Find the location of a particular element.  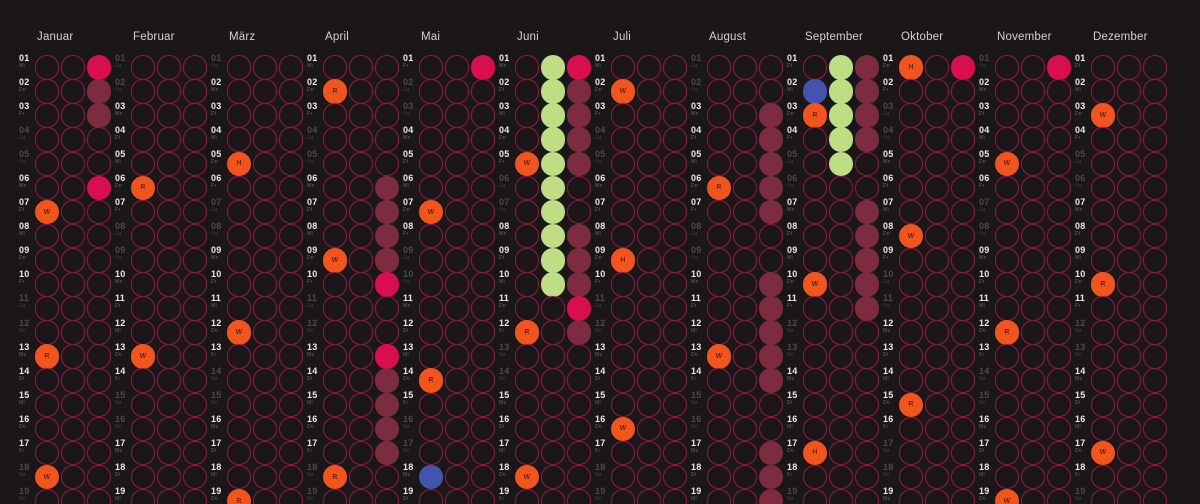

absence-cell: H is located at coordinates (815, 453).